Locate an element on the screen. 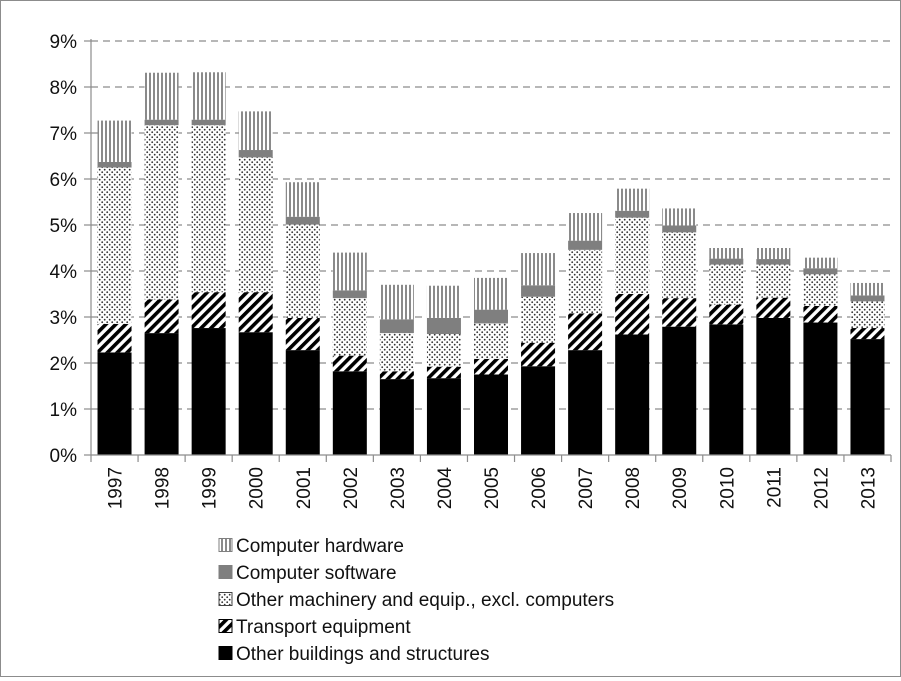  y-tick-label: 4% is located at coordinates (64, 272).